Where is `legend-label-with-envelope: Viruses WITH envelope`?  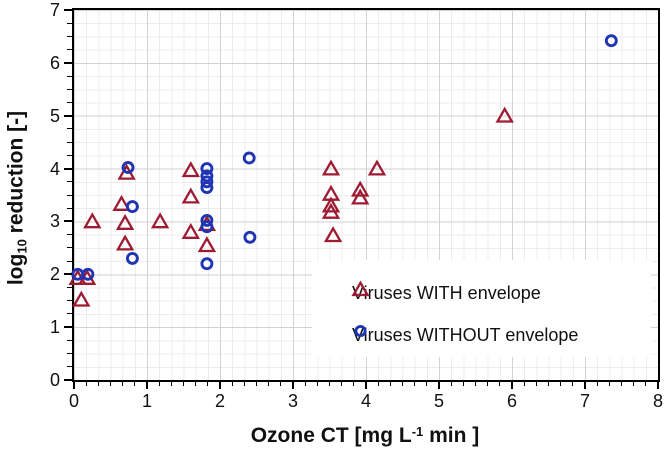
legend-label-with-envelope: Viruses WITH envelope is located at coordinates (446, 293).